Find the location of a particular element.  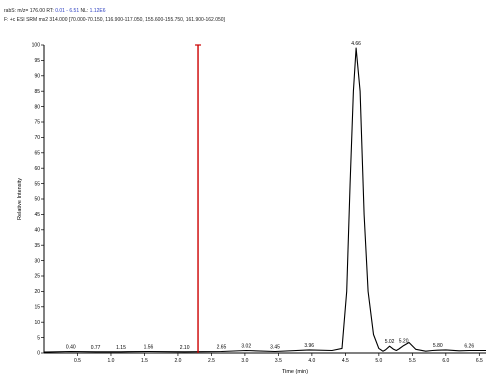

x-tick-label: 5.5 is located at coordinates (412, 361).